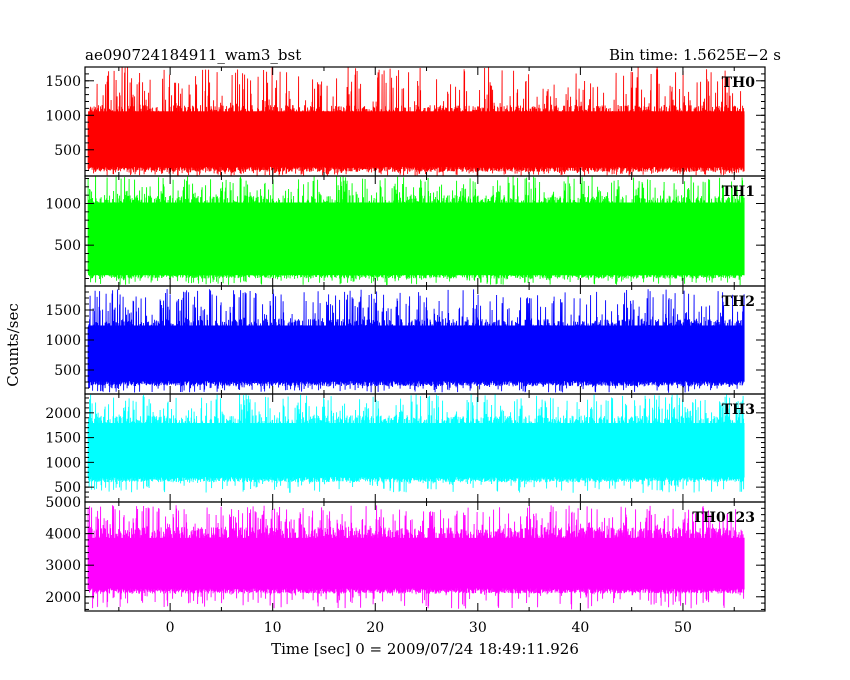 The width and height of the screenshot is (850, 680). Describe the element at coordinates (170, 628) in the screenshot. I see `x-tick-label: 0` at that location.